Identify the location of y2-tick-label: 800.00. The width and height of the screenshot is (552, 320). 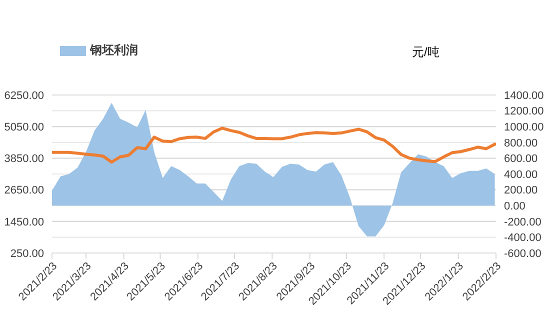
(521, 143).